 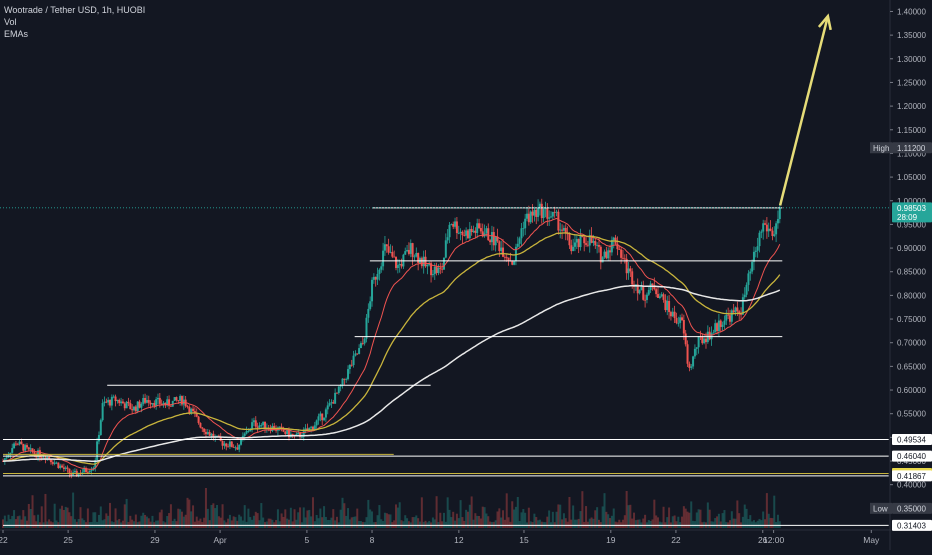 I want to click on time-tick-label: Apr, so click(x=219, y=540).